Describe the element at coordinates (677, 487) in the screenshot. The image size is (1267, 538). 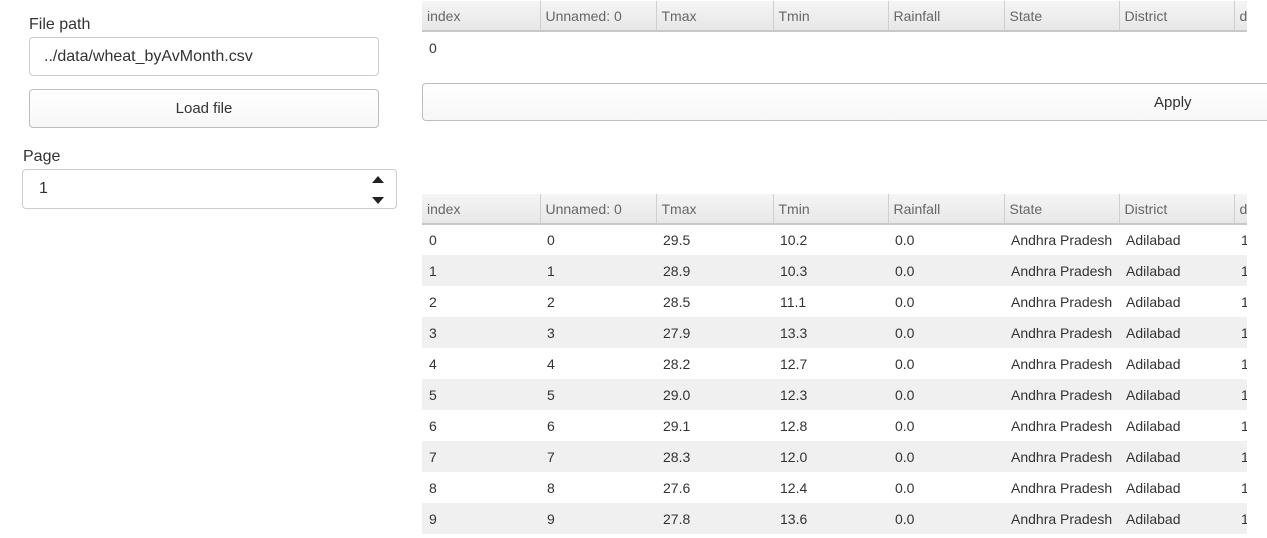
I see `data-table-cell: 27.6` at that location.